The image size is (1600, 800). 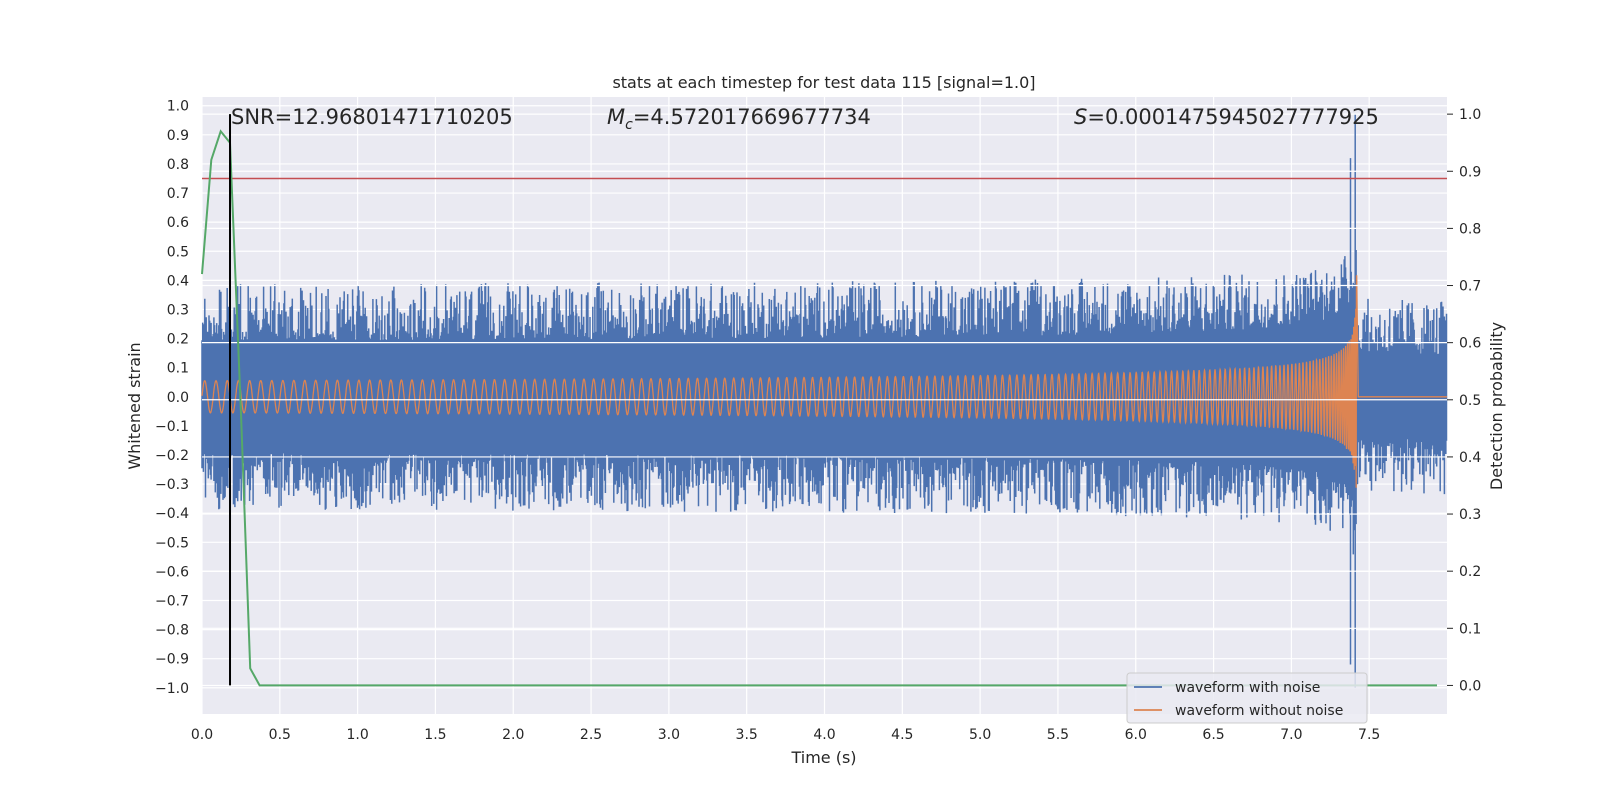 What do you see at coordinates (1470, 172) in the screenshot?
I see `y-right-tick-label: 0.9` at bounding box center [1470, 172].